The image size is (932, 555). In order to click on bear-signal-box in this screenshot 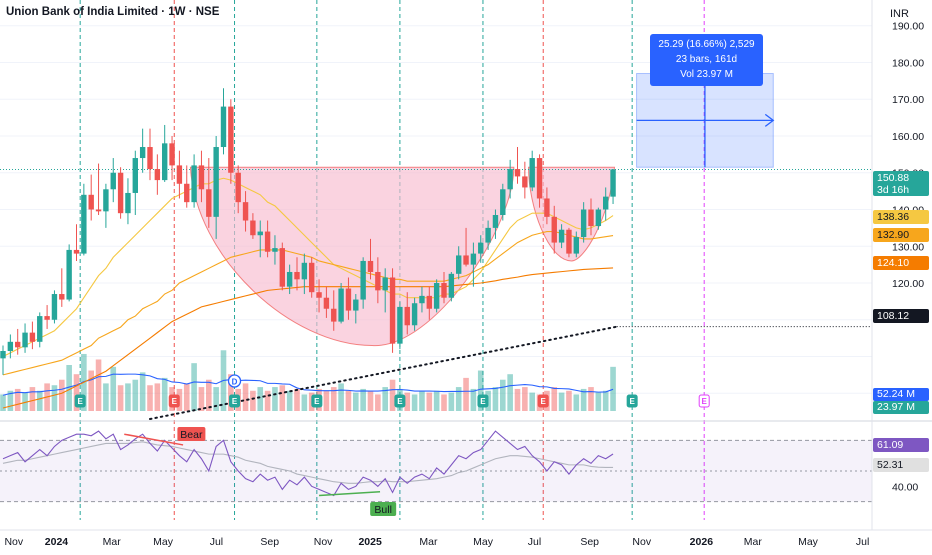, I will do `click(191, 434)`.